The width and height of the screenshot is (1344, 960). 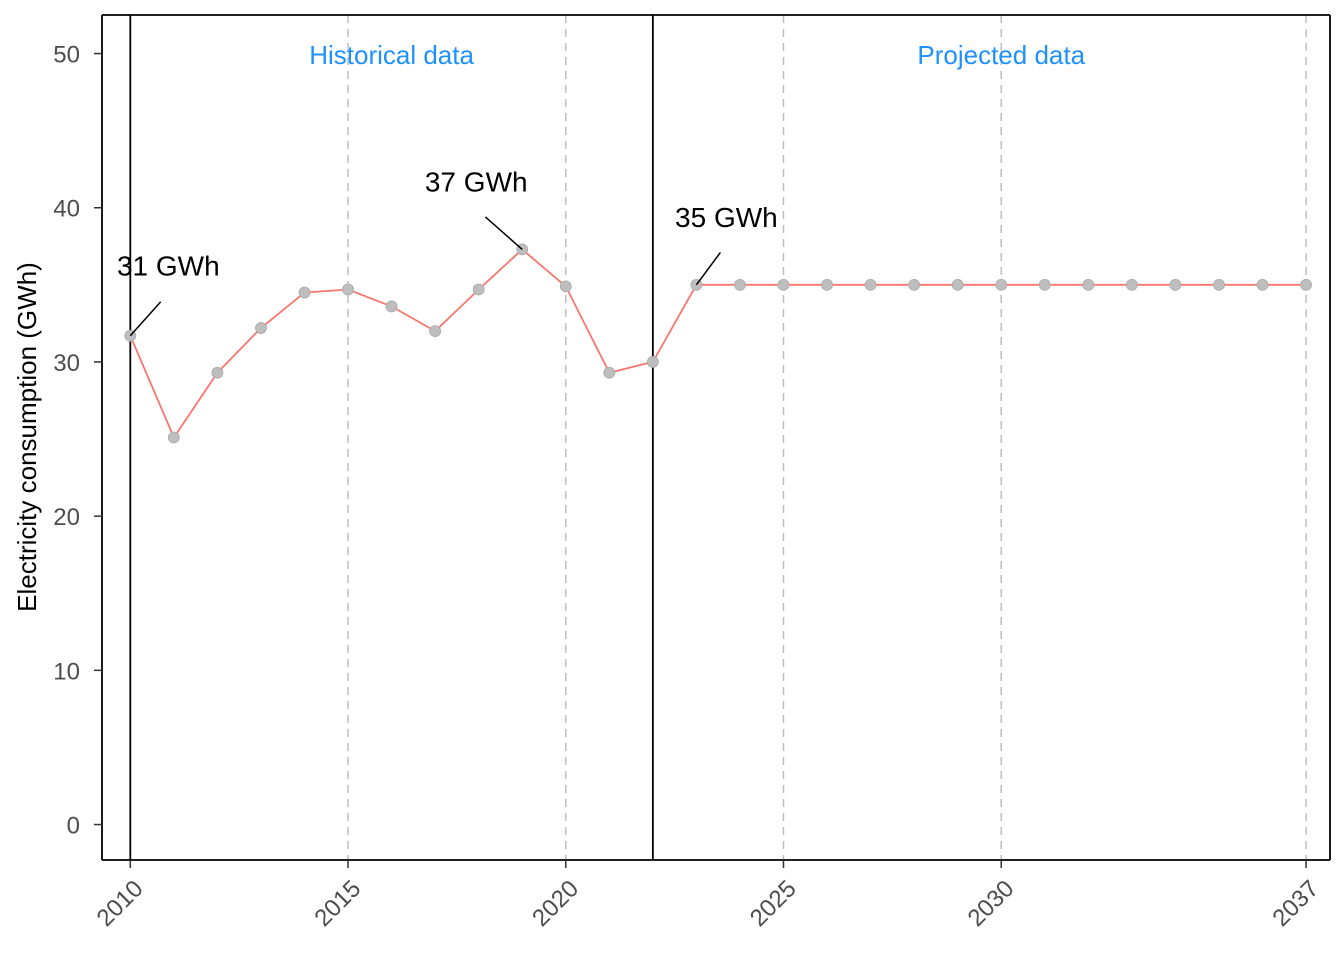 What do you see at coordinates (726, 217) in the screenshot?
I see `annotation-label: 35 GWh` at bounding box center [726, 217].